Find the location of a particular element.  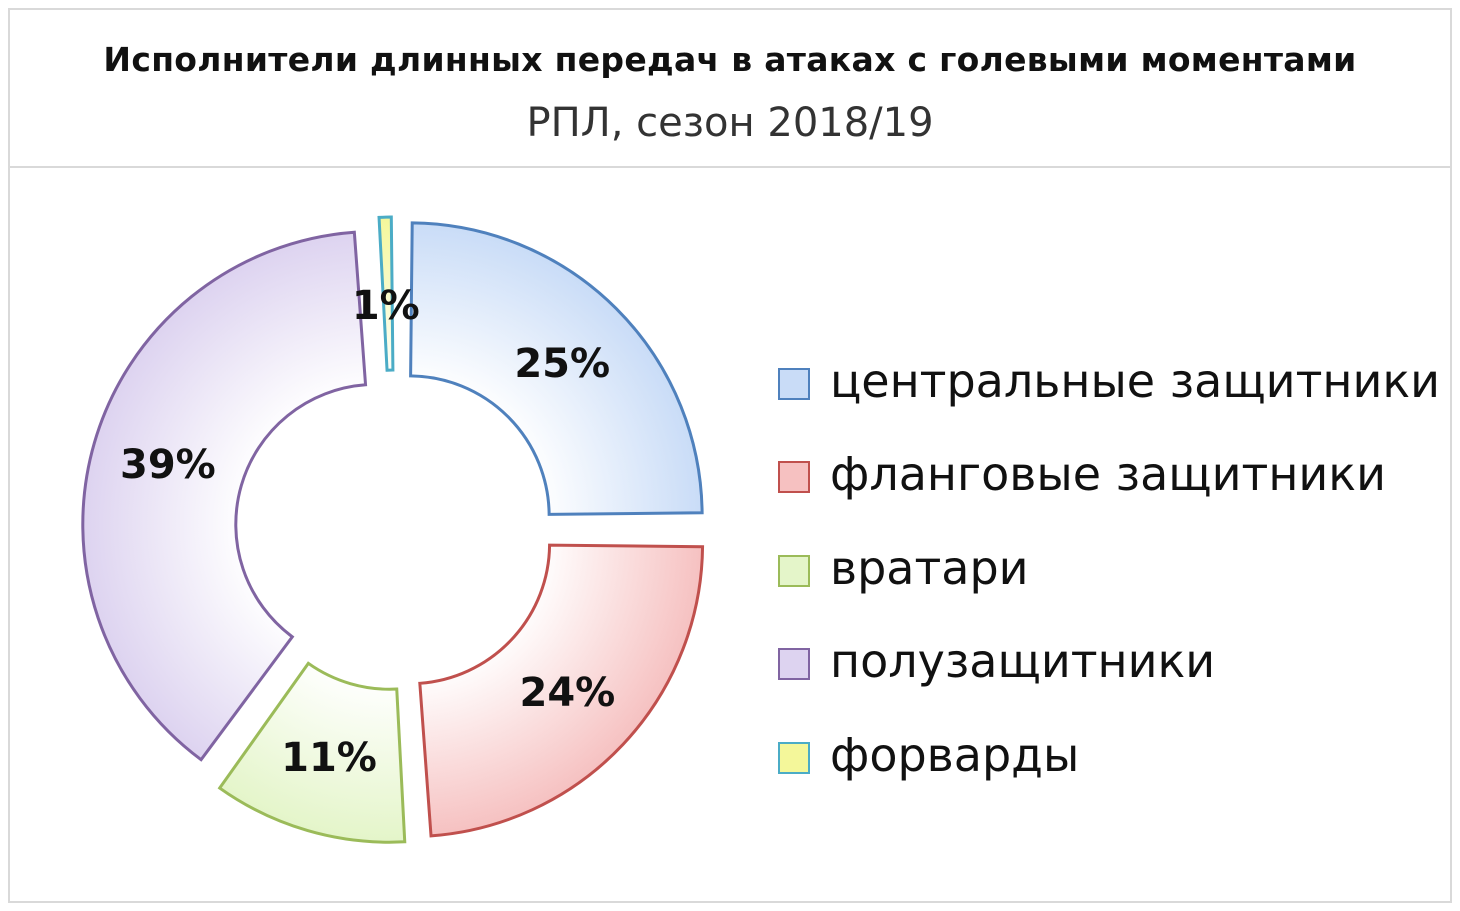

legend-label: форварды is located at coordinates (955, 755).